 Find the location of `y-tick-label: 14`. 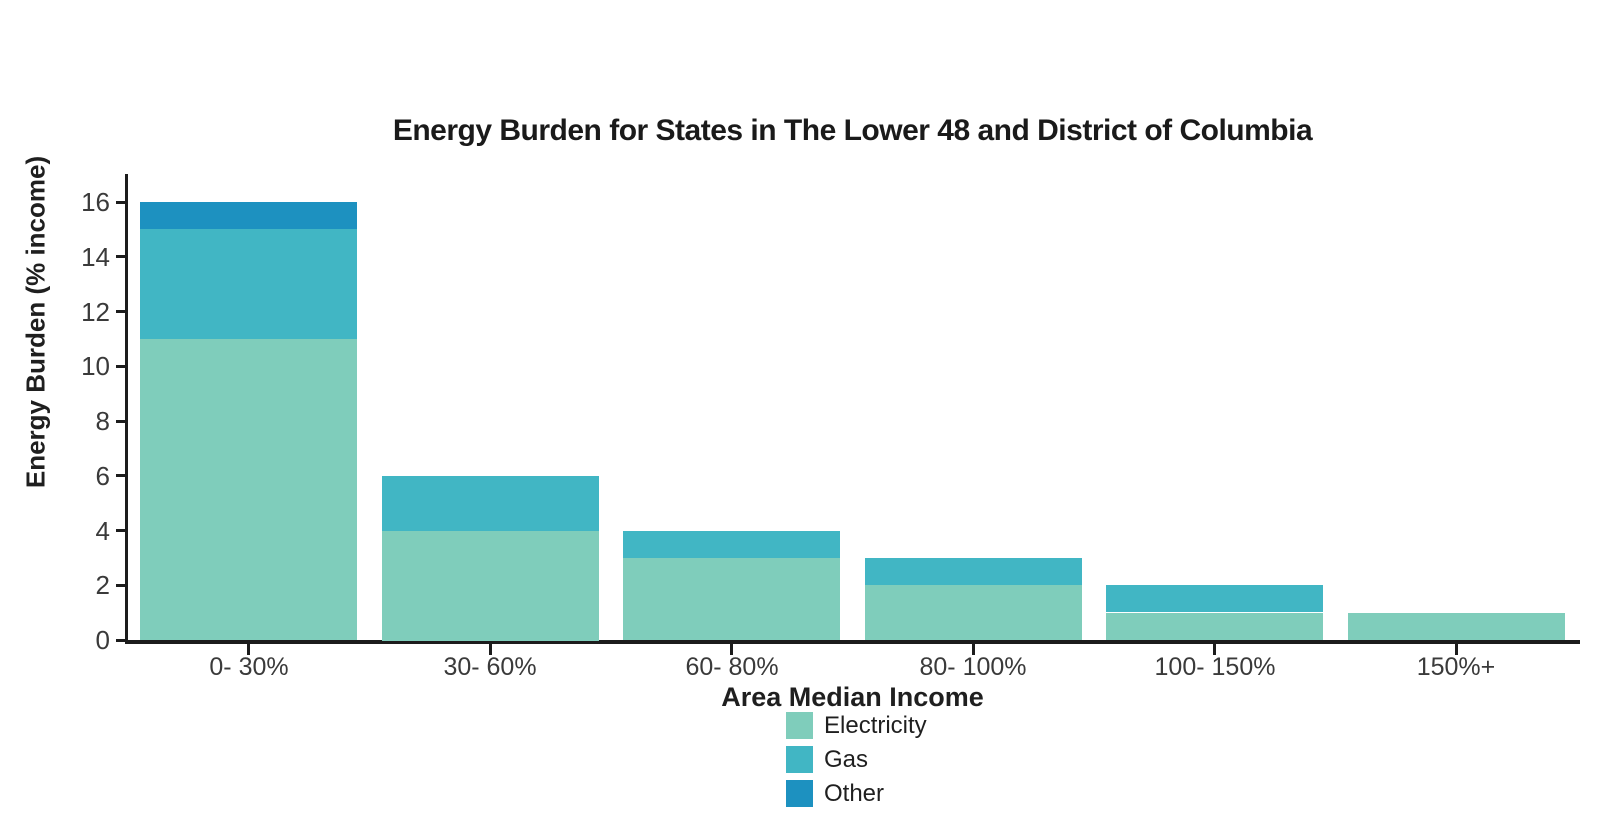

y-tick-label: 14 is located at coordinates (95, 256).